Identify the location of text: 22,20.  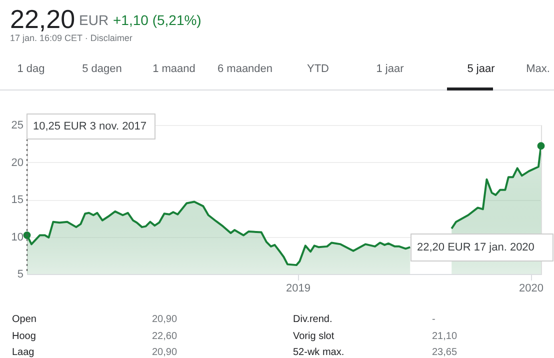
(43, 19).